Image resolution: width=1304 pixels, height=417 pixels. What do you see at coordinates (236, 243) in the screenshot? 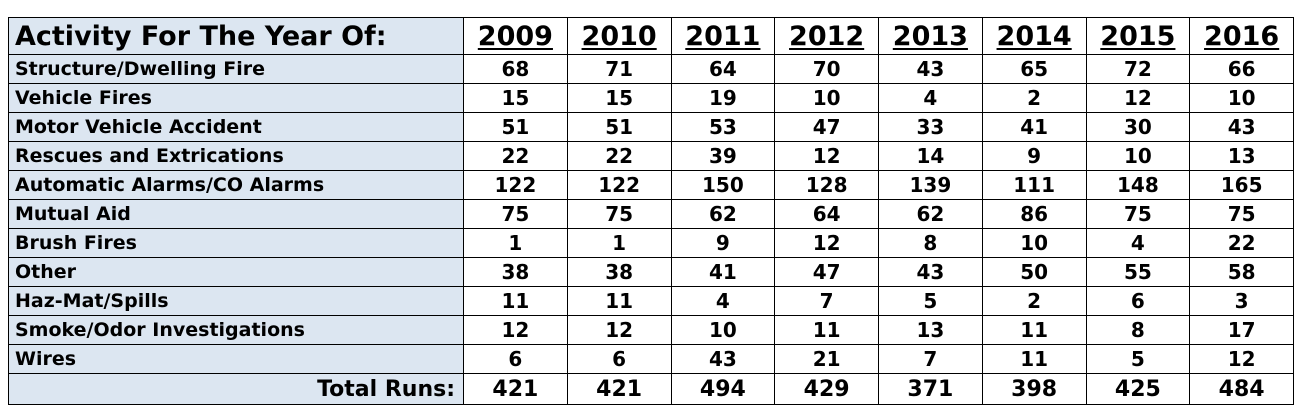
I see `row-label: Brush Fires` at bounding box center [236, 243].